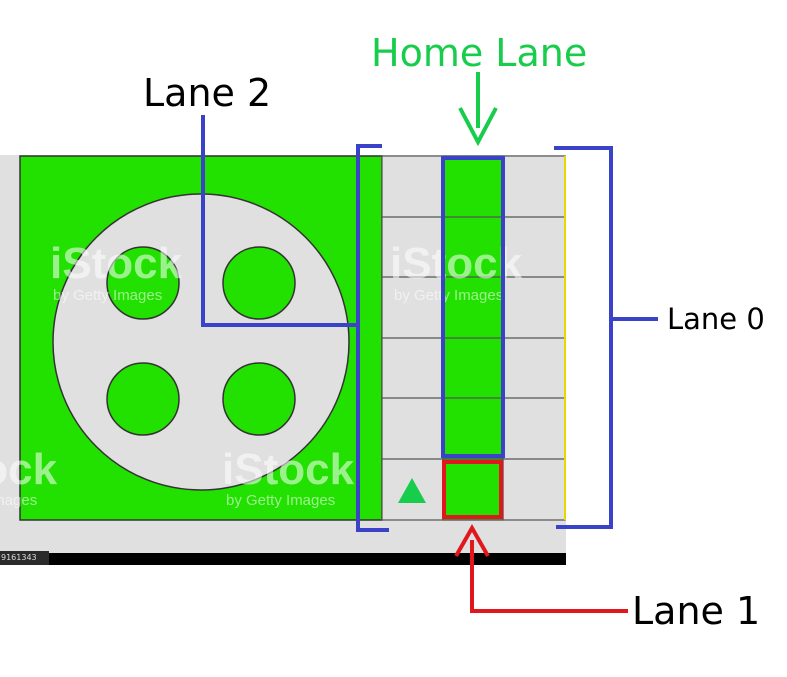 The image size is (787, 677). I want to click on photo-id-tag: 9161343, so click(24, 558).